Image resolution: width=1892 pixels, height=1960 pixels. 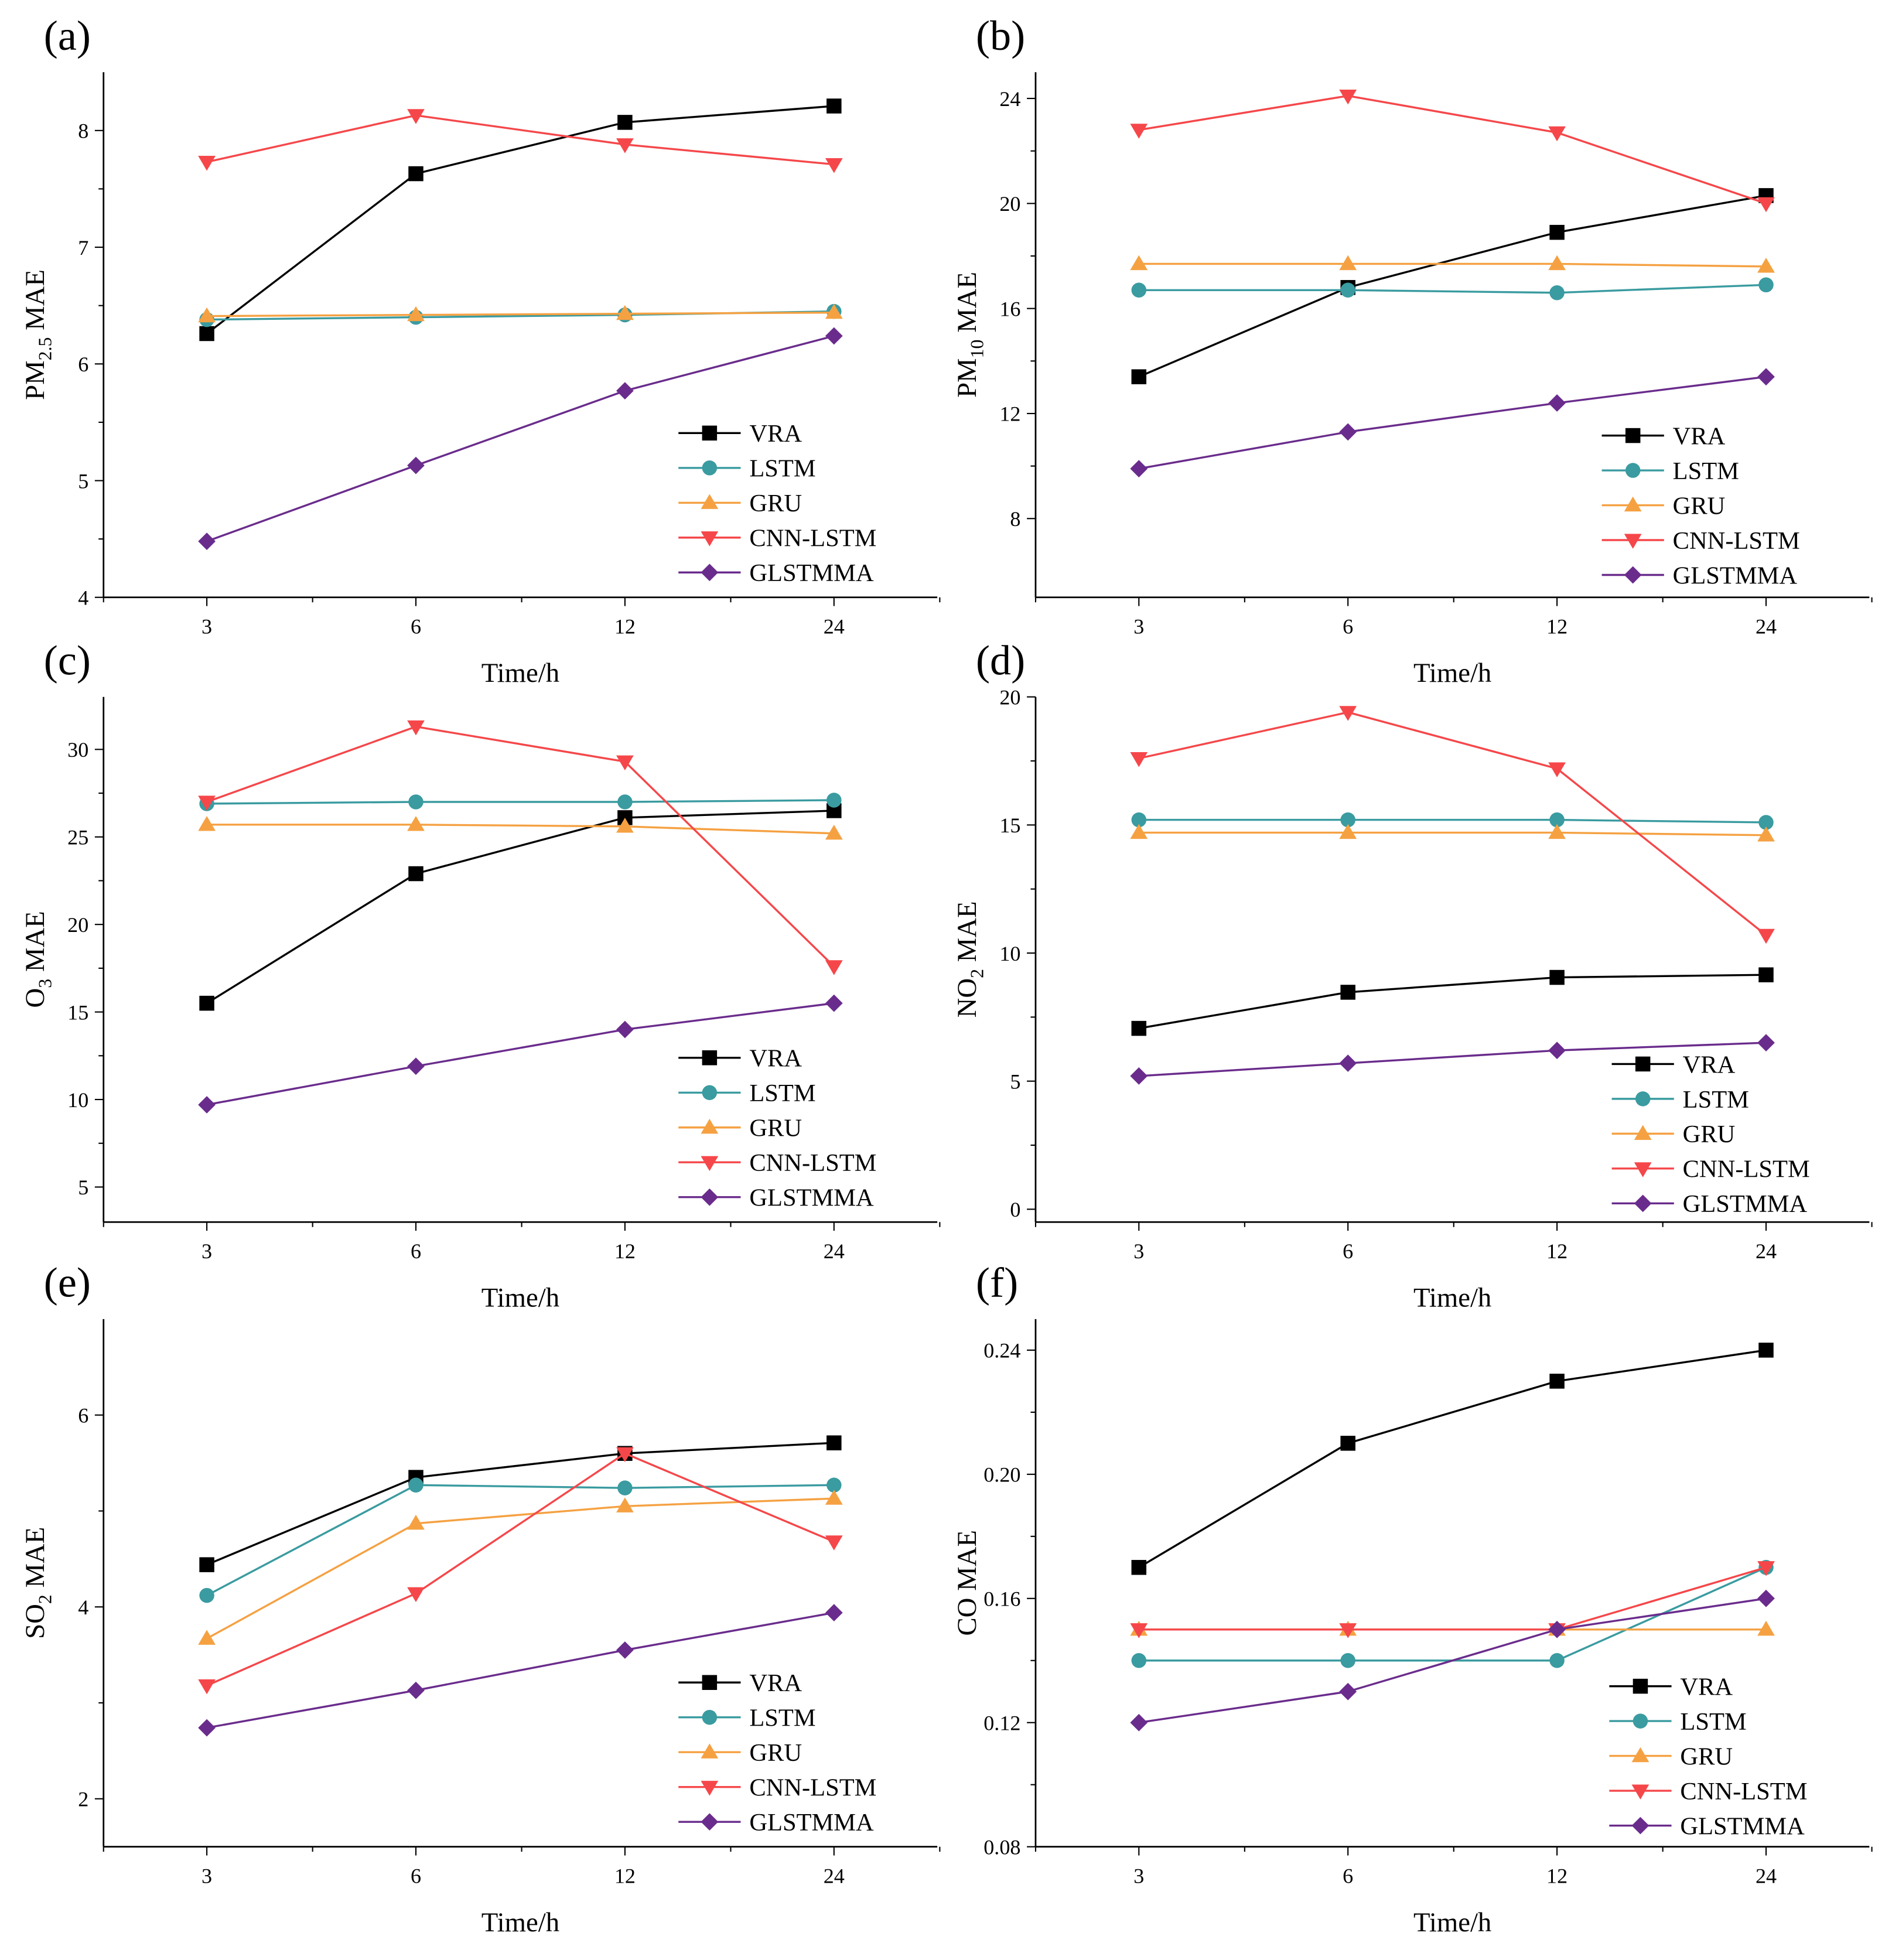 I want to click on y-tick-label: 24, so click(x=1009, y=99).